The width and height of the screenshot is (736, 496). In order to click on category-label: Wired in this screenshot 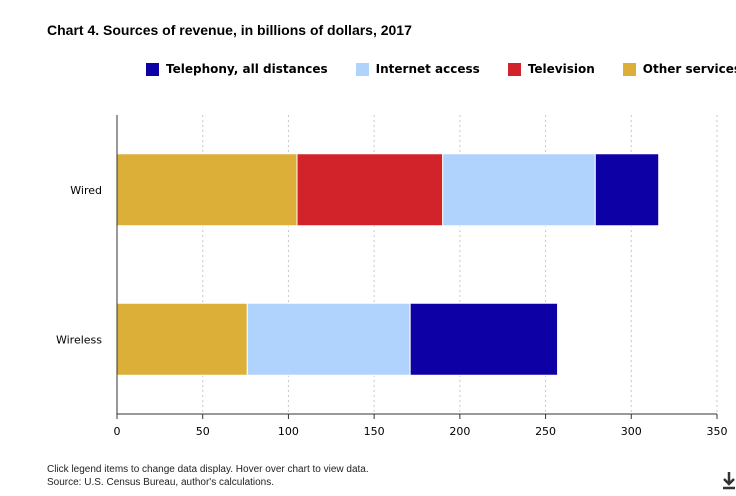, I will do `click(86, 190)`.